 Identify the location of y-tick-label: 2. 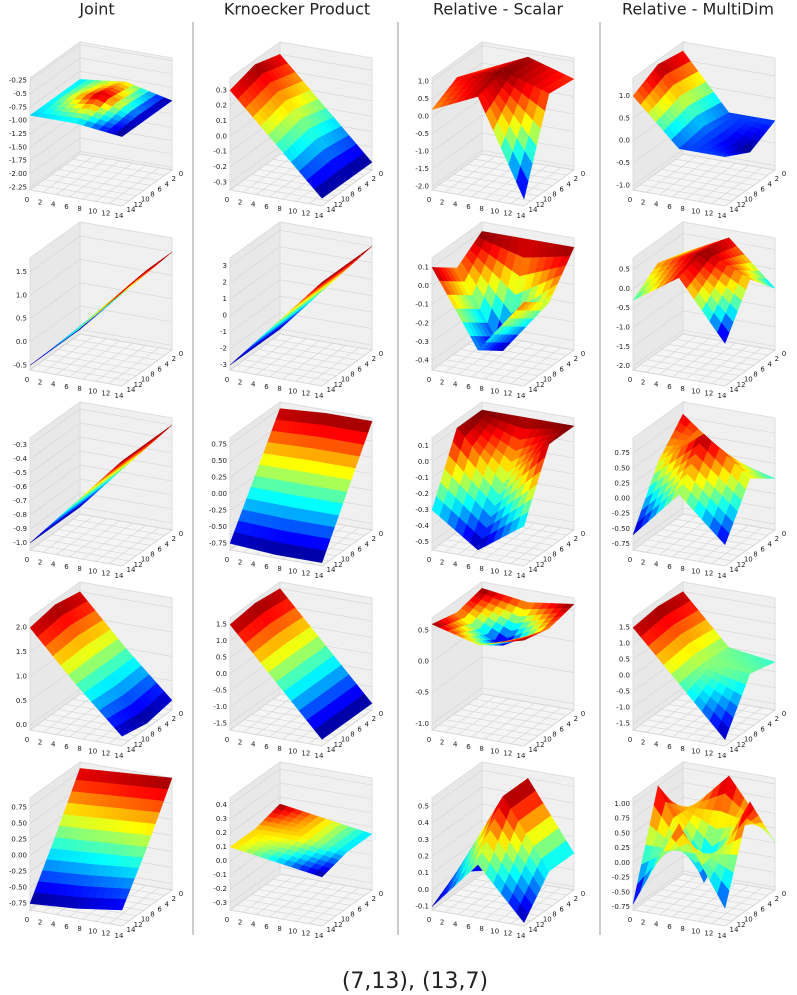
(174, 719).